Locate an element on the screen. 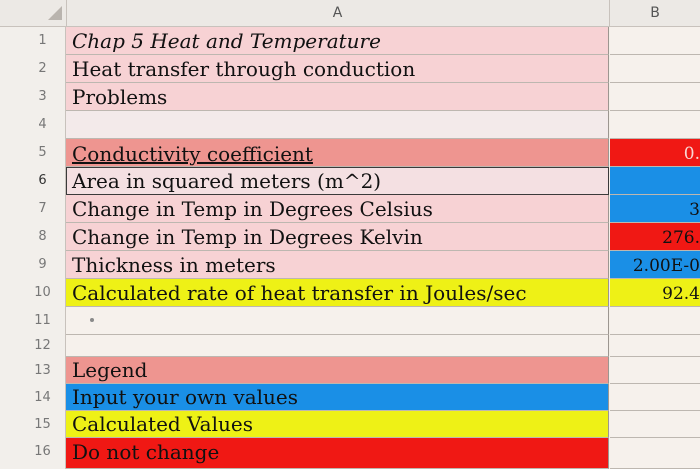 Image resolution: width=700 pixels, height=469 pixels. row-header-14: 14 is located at coordinates (33, 397).